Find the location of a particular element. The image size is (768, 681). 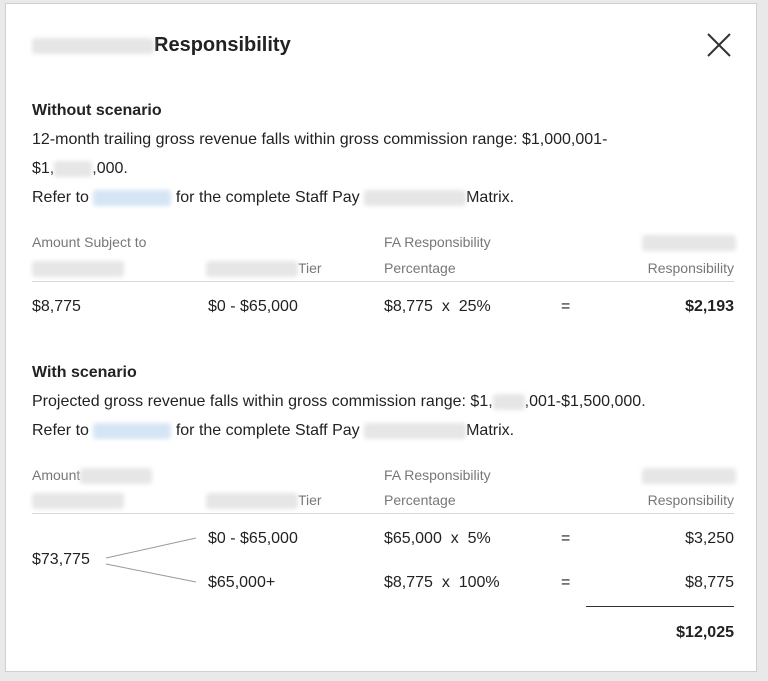

without-range-line-2: $1, ,000. is located at coordinates (80, 168).